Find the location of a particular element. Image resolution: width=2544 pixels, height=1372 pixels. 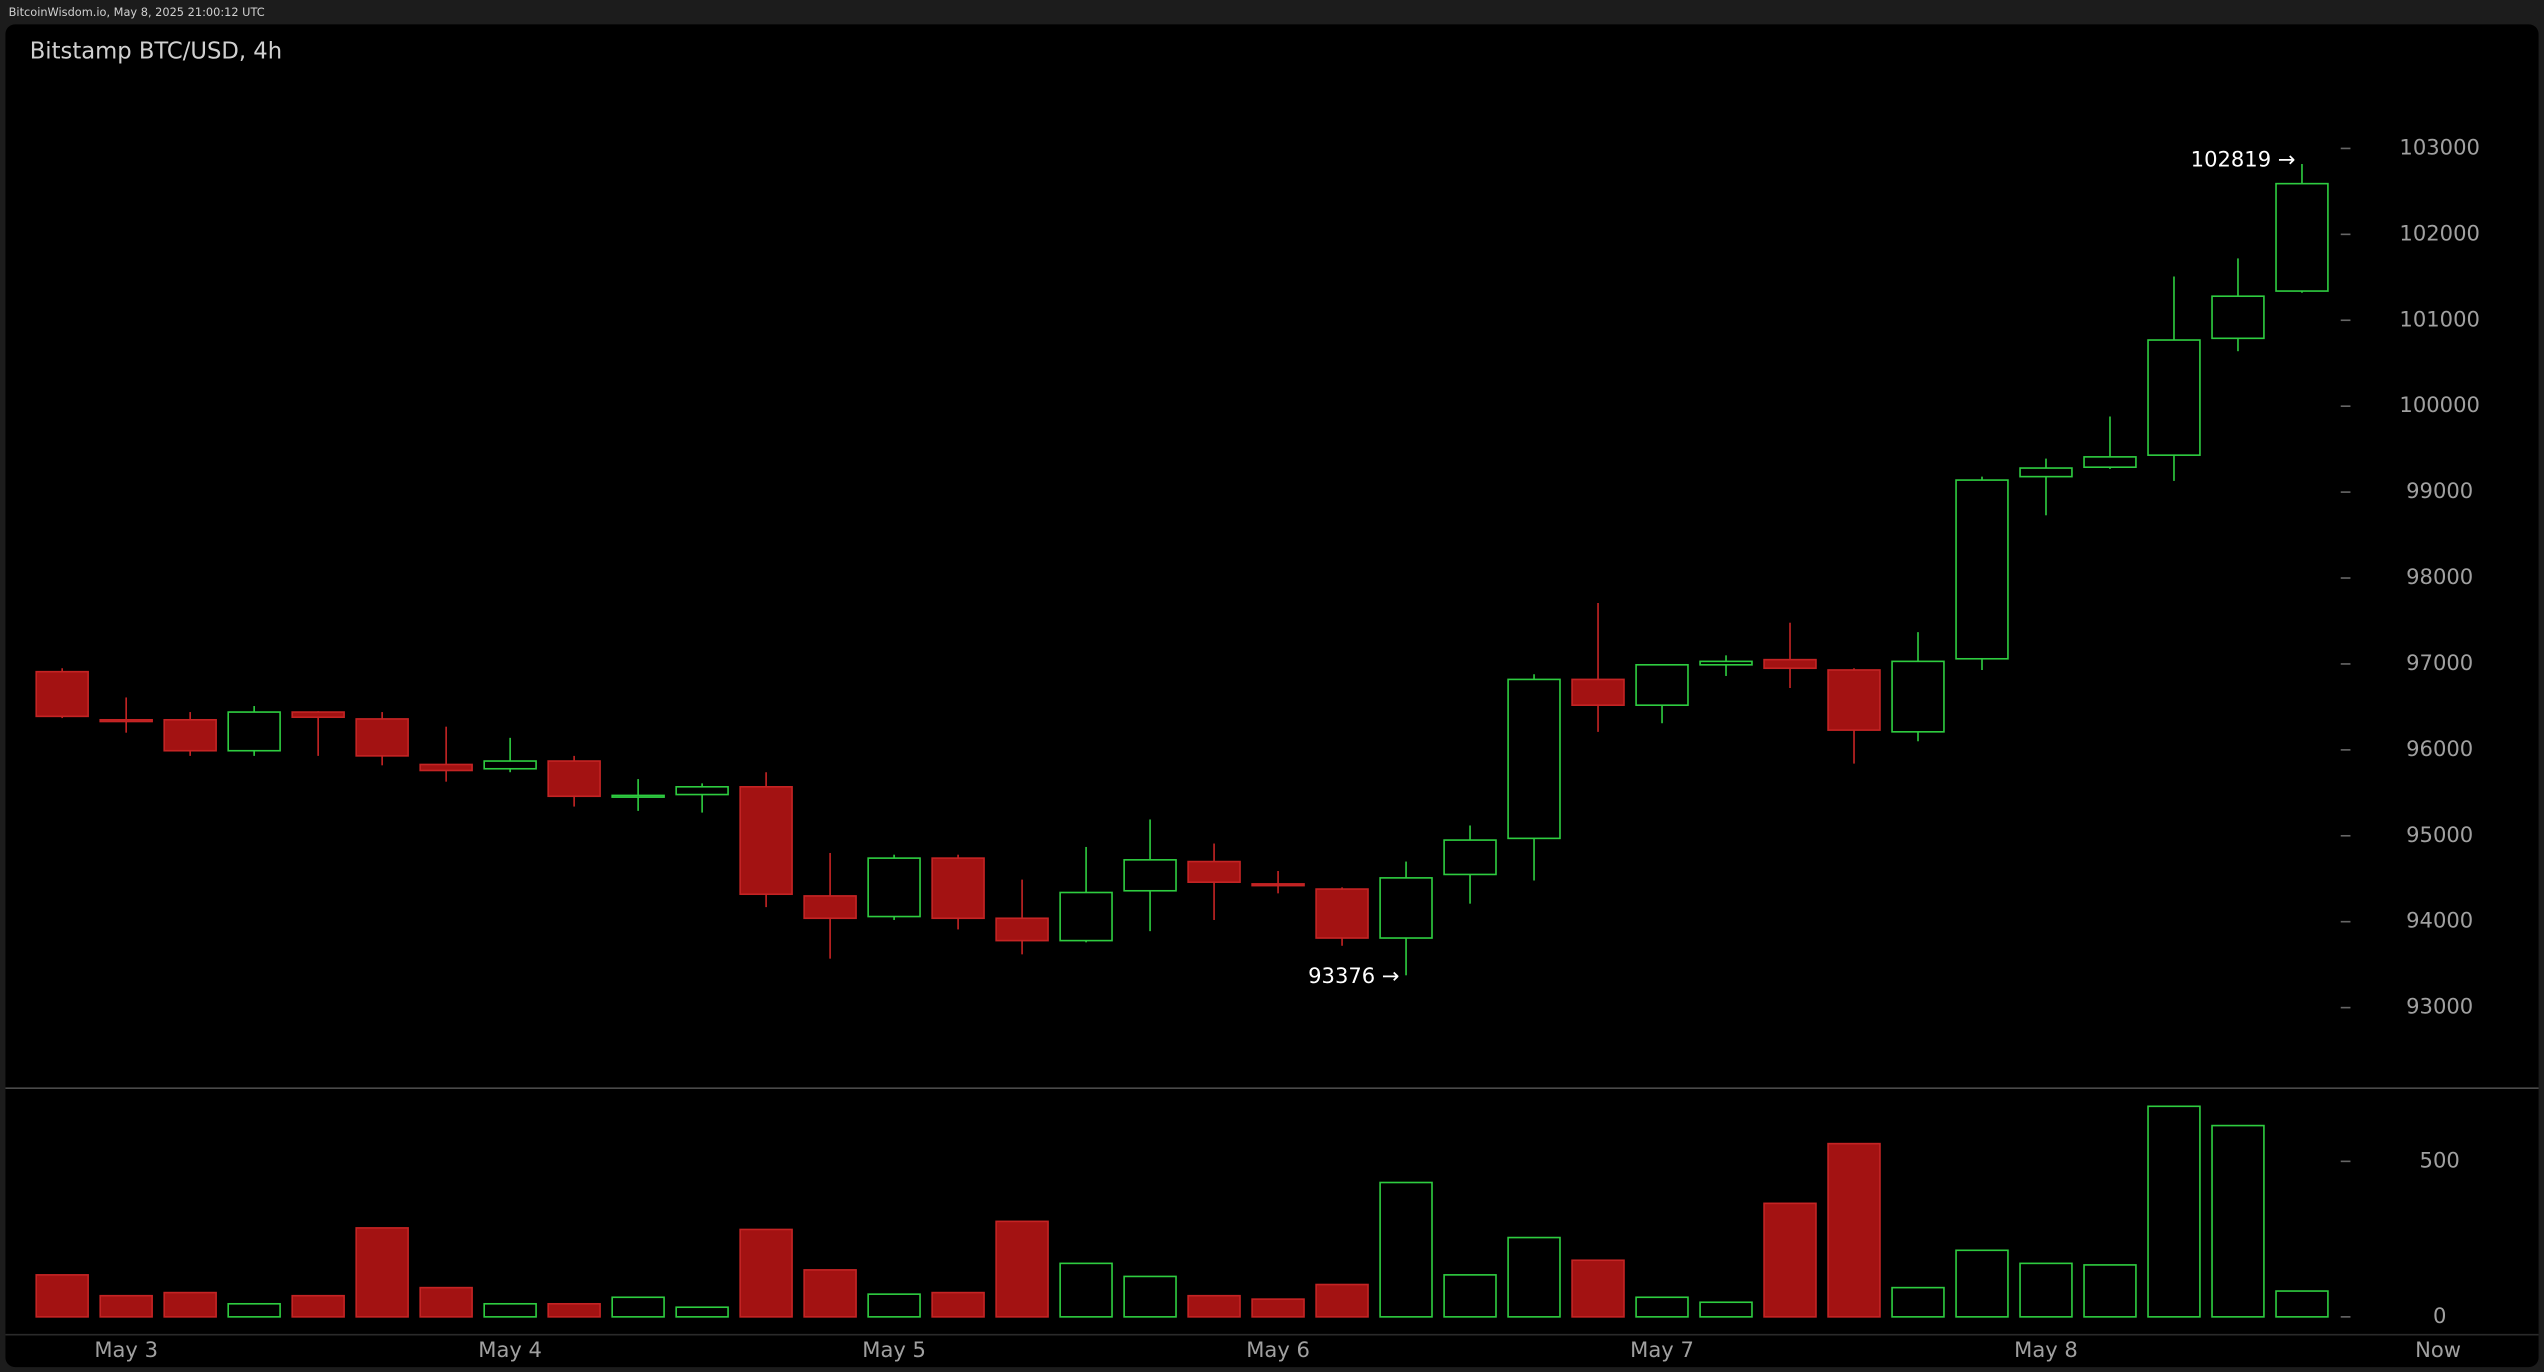

x-tick-label: May 3 is located at coordinates (126, 1349).